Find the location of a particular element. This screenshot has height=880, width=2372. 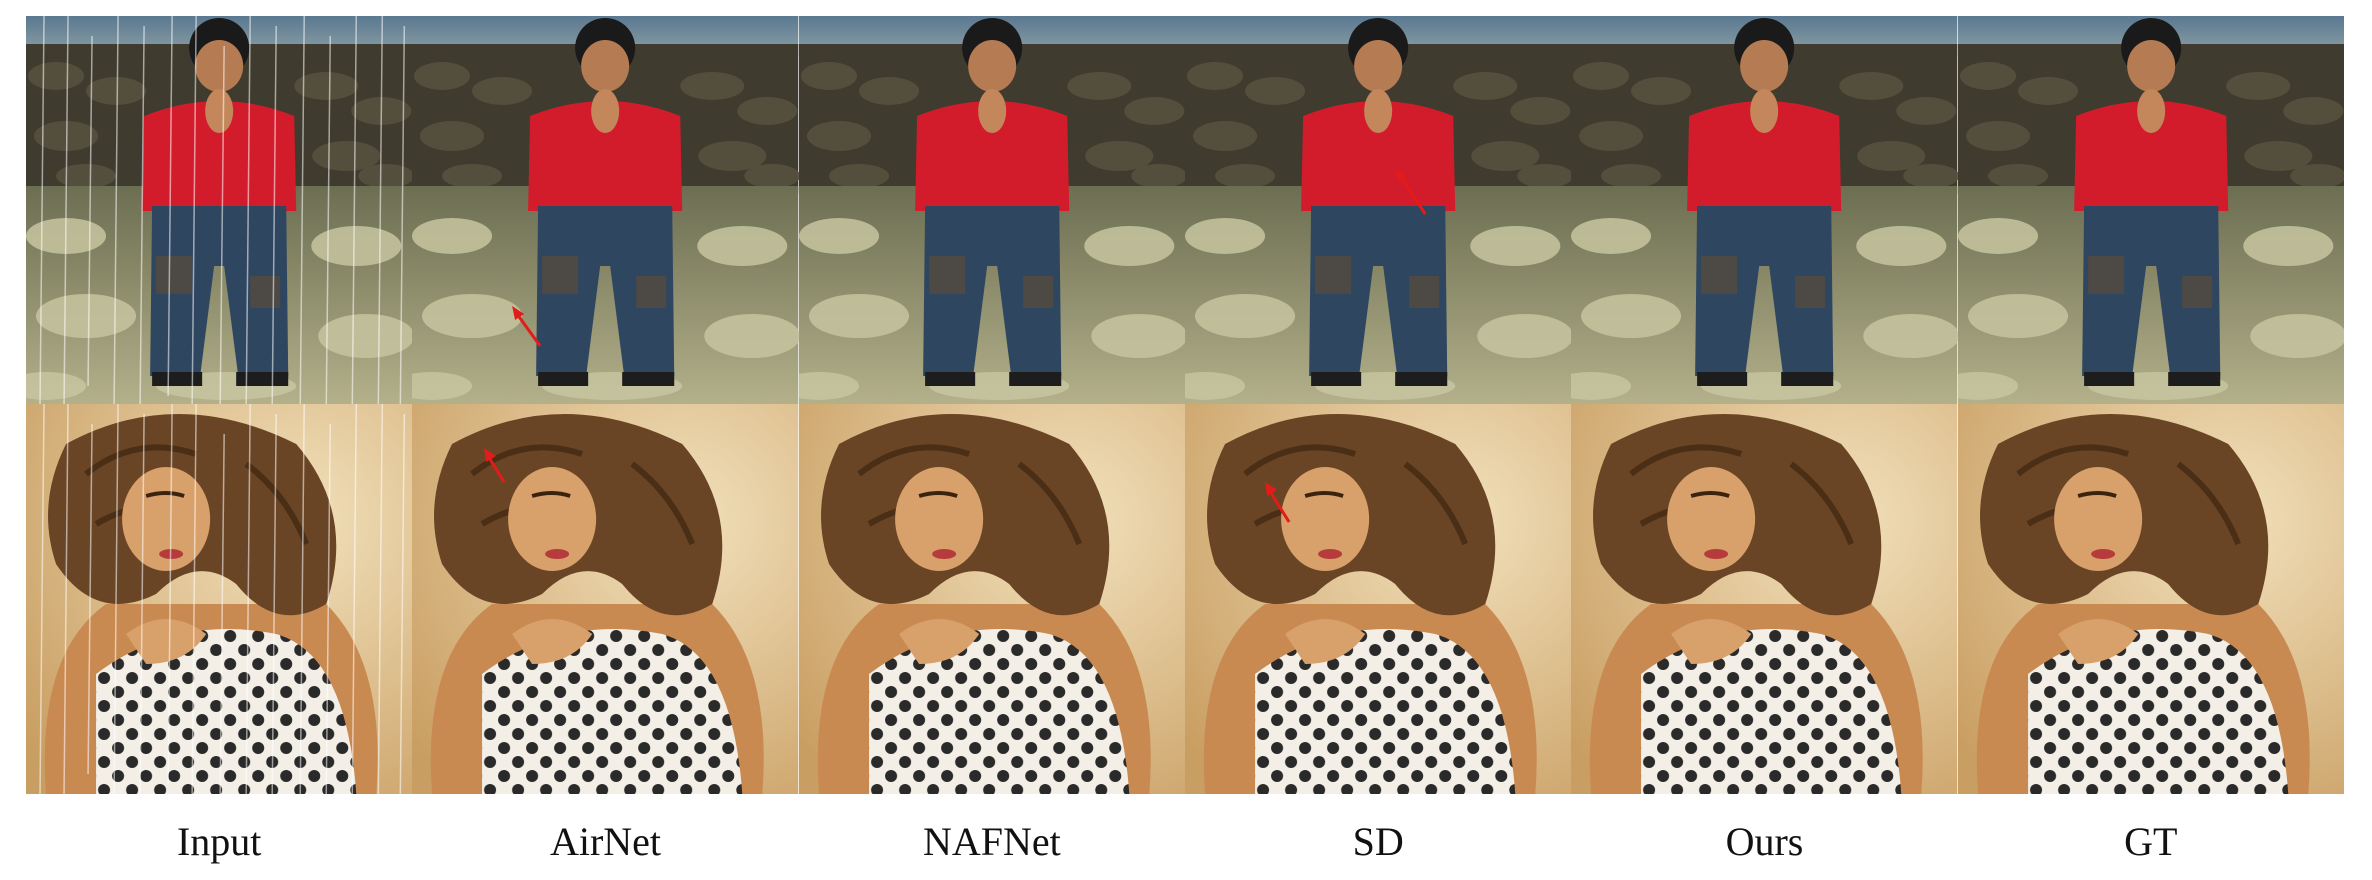

tile-row2-ours is located at coordinates (1764, 599).